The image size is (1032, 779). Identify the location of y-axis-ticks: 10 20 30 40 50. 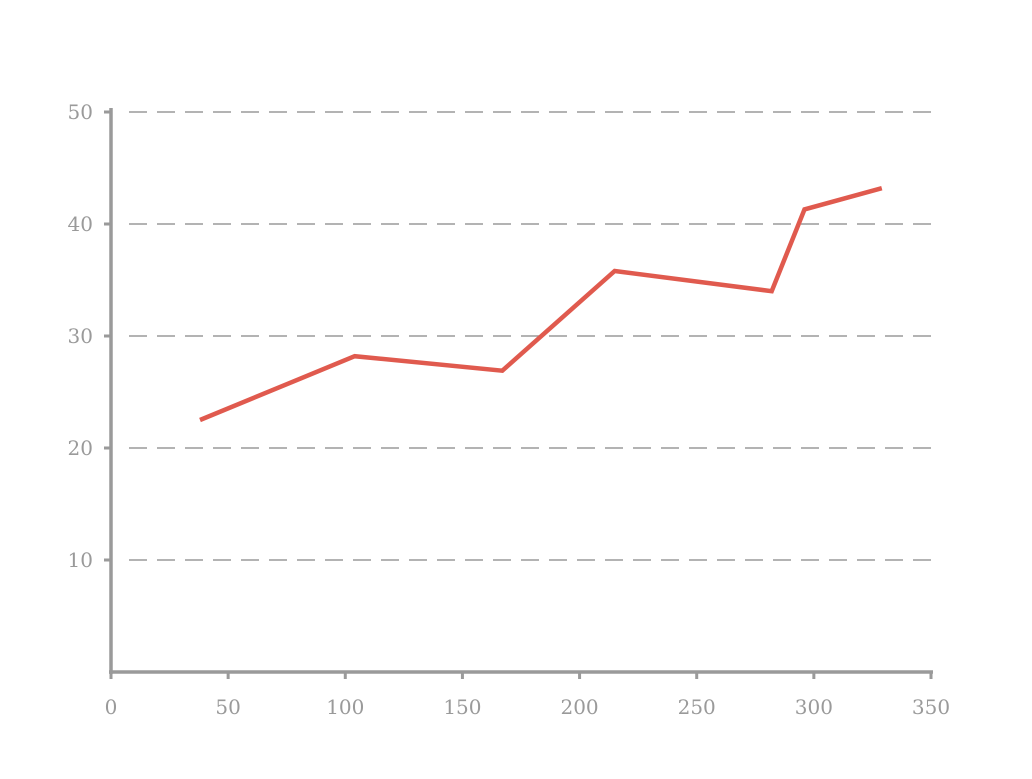
(89, 336).